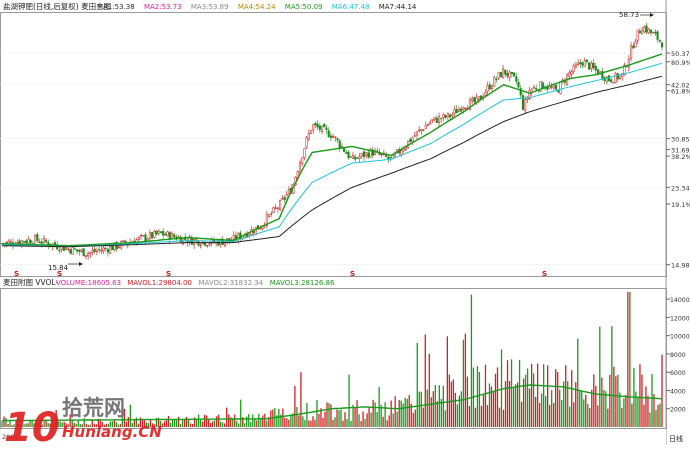  Describe the element at coordinates (257, 7) in the screenshot. I see `ma-legend-item: MA4:54.24` at that location.